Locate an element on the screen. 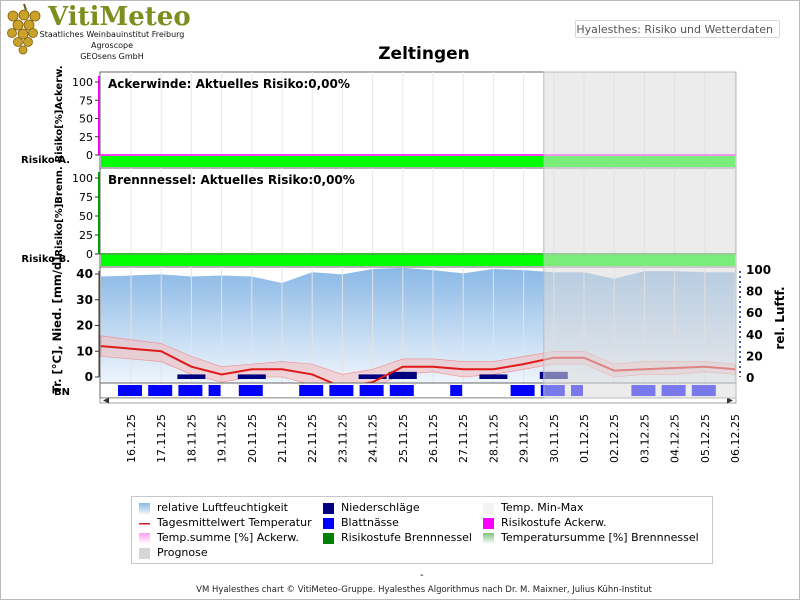 The width and height of the screenshot is (800, 600). x-tick-label: 24.11.25 is located at coordinates (373, 438).